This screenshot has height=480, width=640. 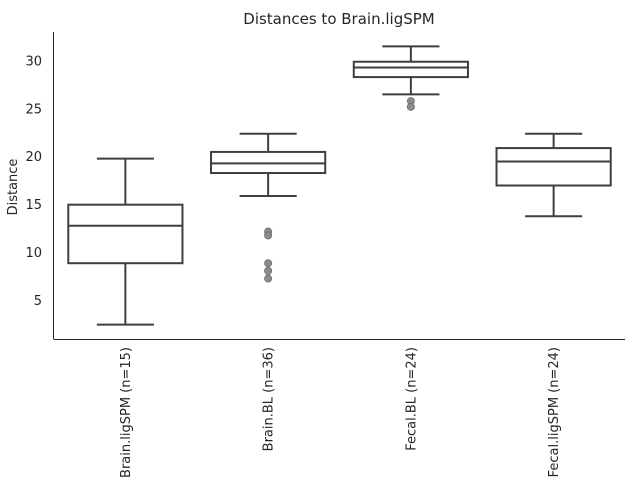 I want to click on y-tick-label: 15, so click(x=33, y=205).